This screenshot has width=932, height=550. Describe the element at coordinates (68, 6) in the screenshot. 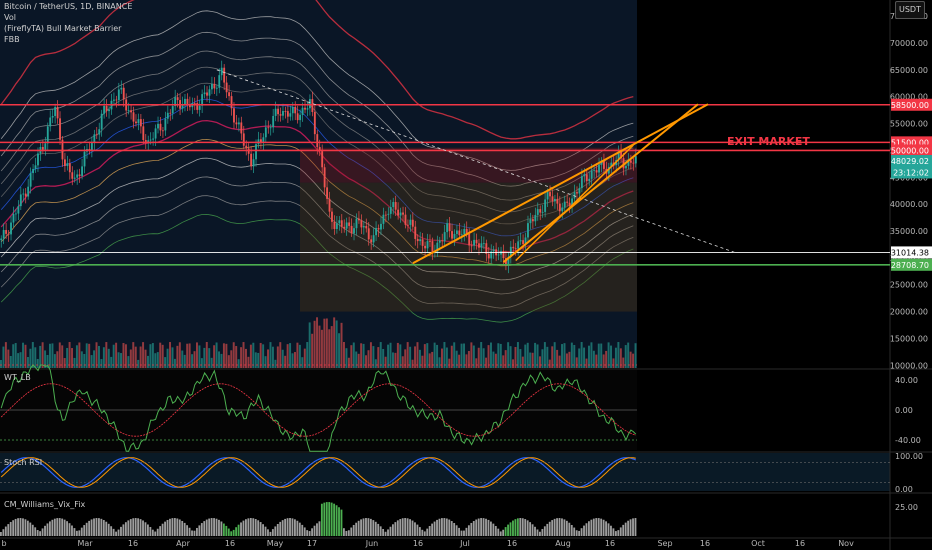

I see `symbol-legend: Bitcoin / TetherUS, 1D, BINANCE` at that location.